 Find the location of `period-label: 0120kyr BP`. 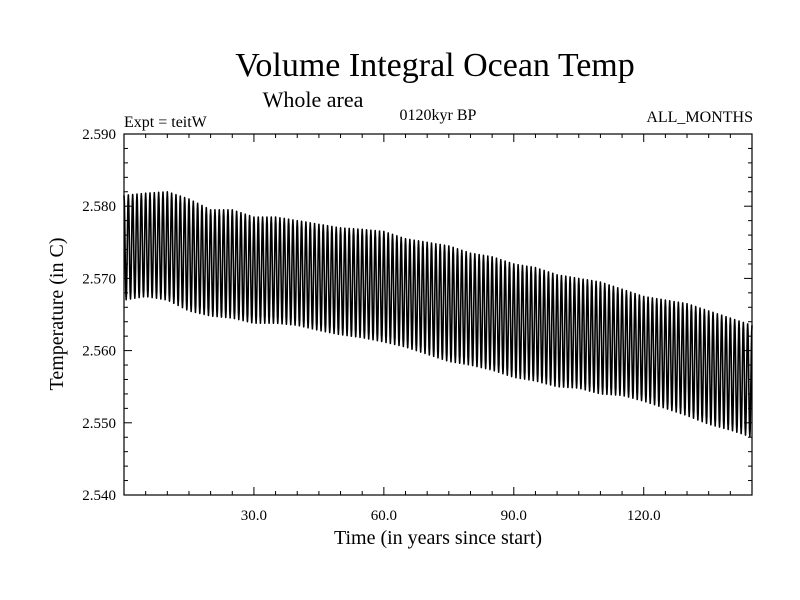

period-label: 0120kyr BP is located at coordinates (438, 115).